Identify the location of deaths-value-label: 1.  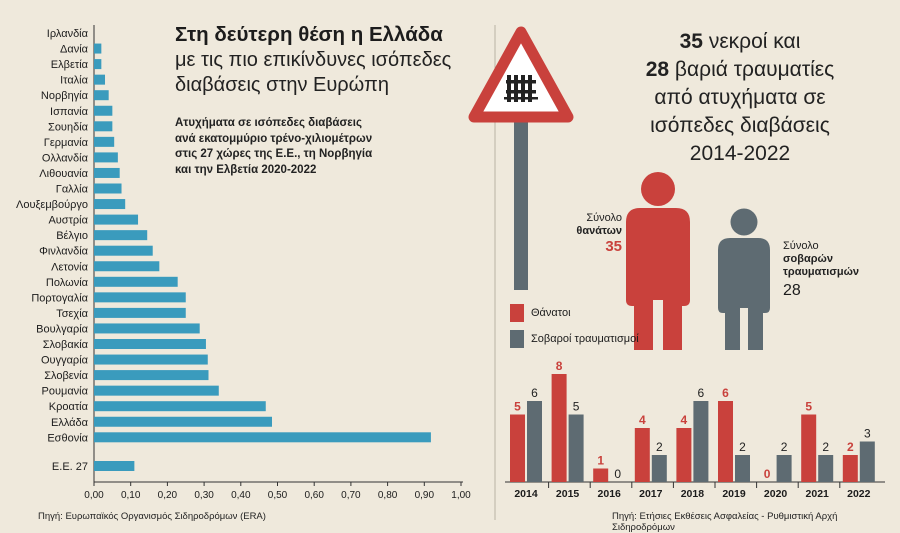
(600, 461).